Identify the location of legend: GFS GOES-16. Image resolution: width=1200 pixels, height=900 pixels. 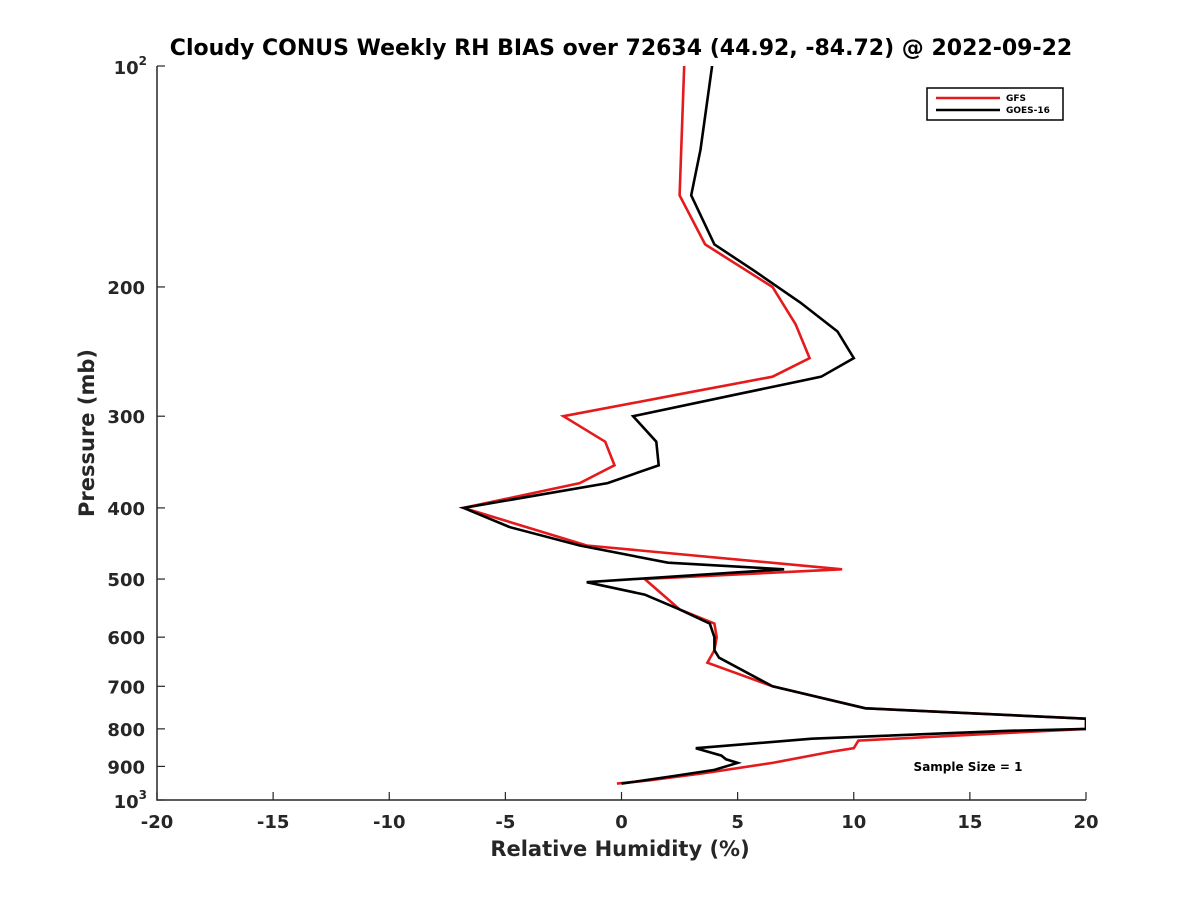
(995, 104).